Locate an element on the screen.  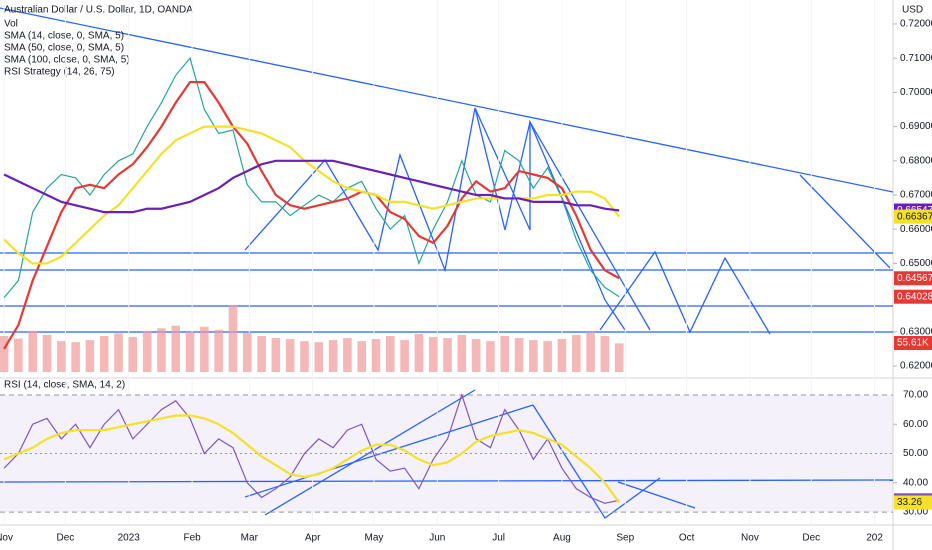
x-tick-label: 2023 is located at coordinates (129, 538).